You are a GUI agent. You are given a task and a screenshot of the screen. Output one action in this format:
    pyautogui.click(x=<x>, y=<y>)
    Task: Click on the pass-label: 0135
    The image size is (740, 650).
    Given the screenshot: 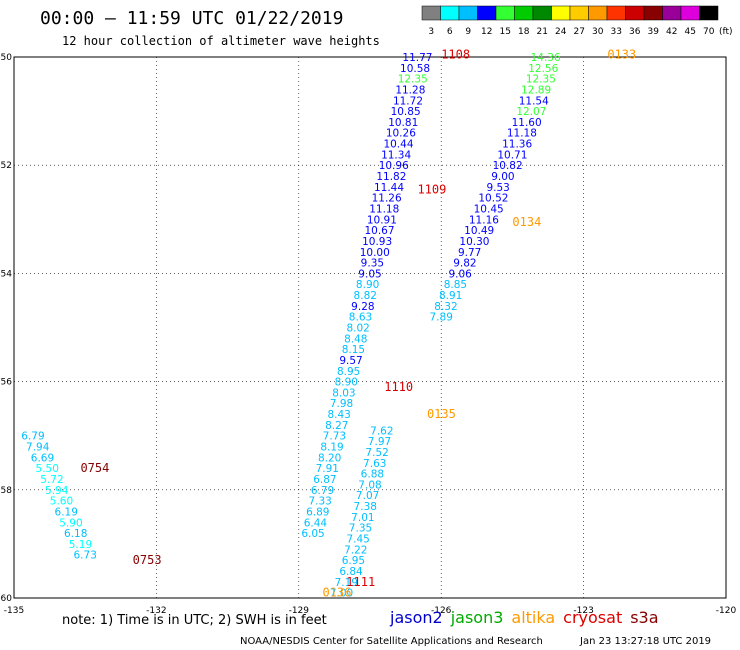 What is the action you would take?
    pyautogui.click(x=441, y=414)
    